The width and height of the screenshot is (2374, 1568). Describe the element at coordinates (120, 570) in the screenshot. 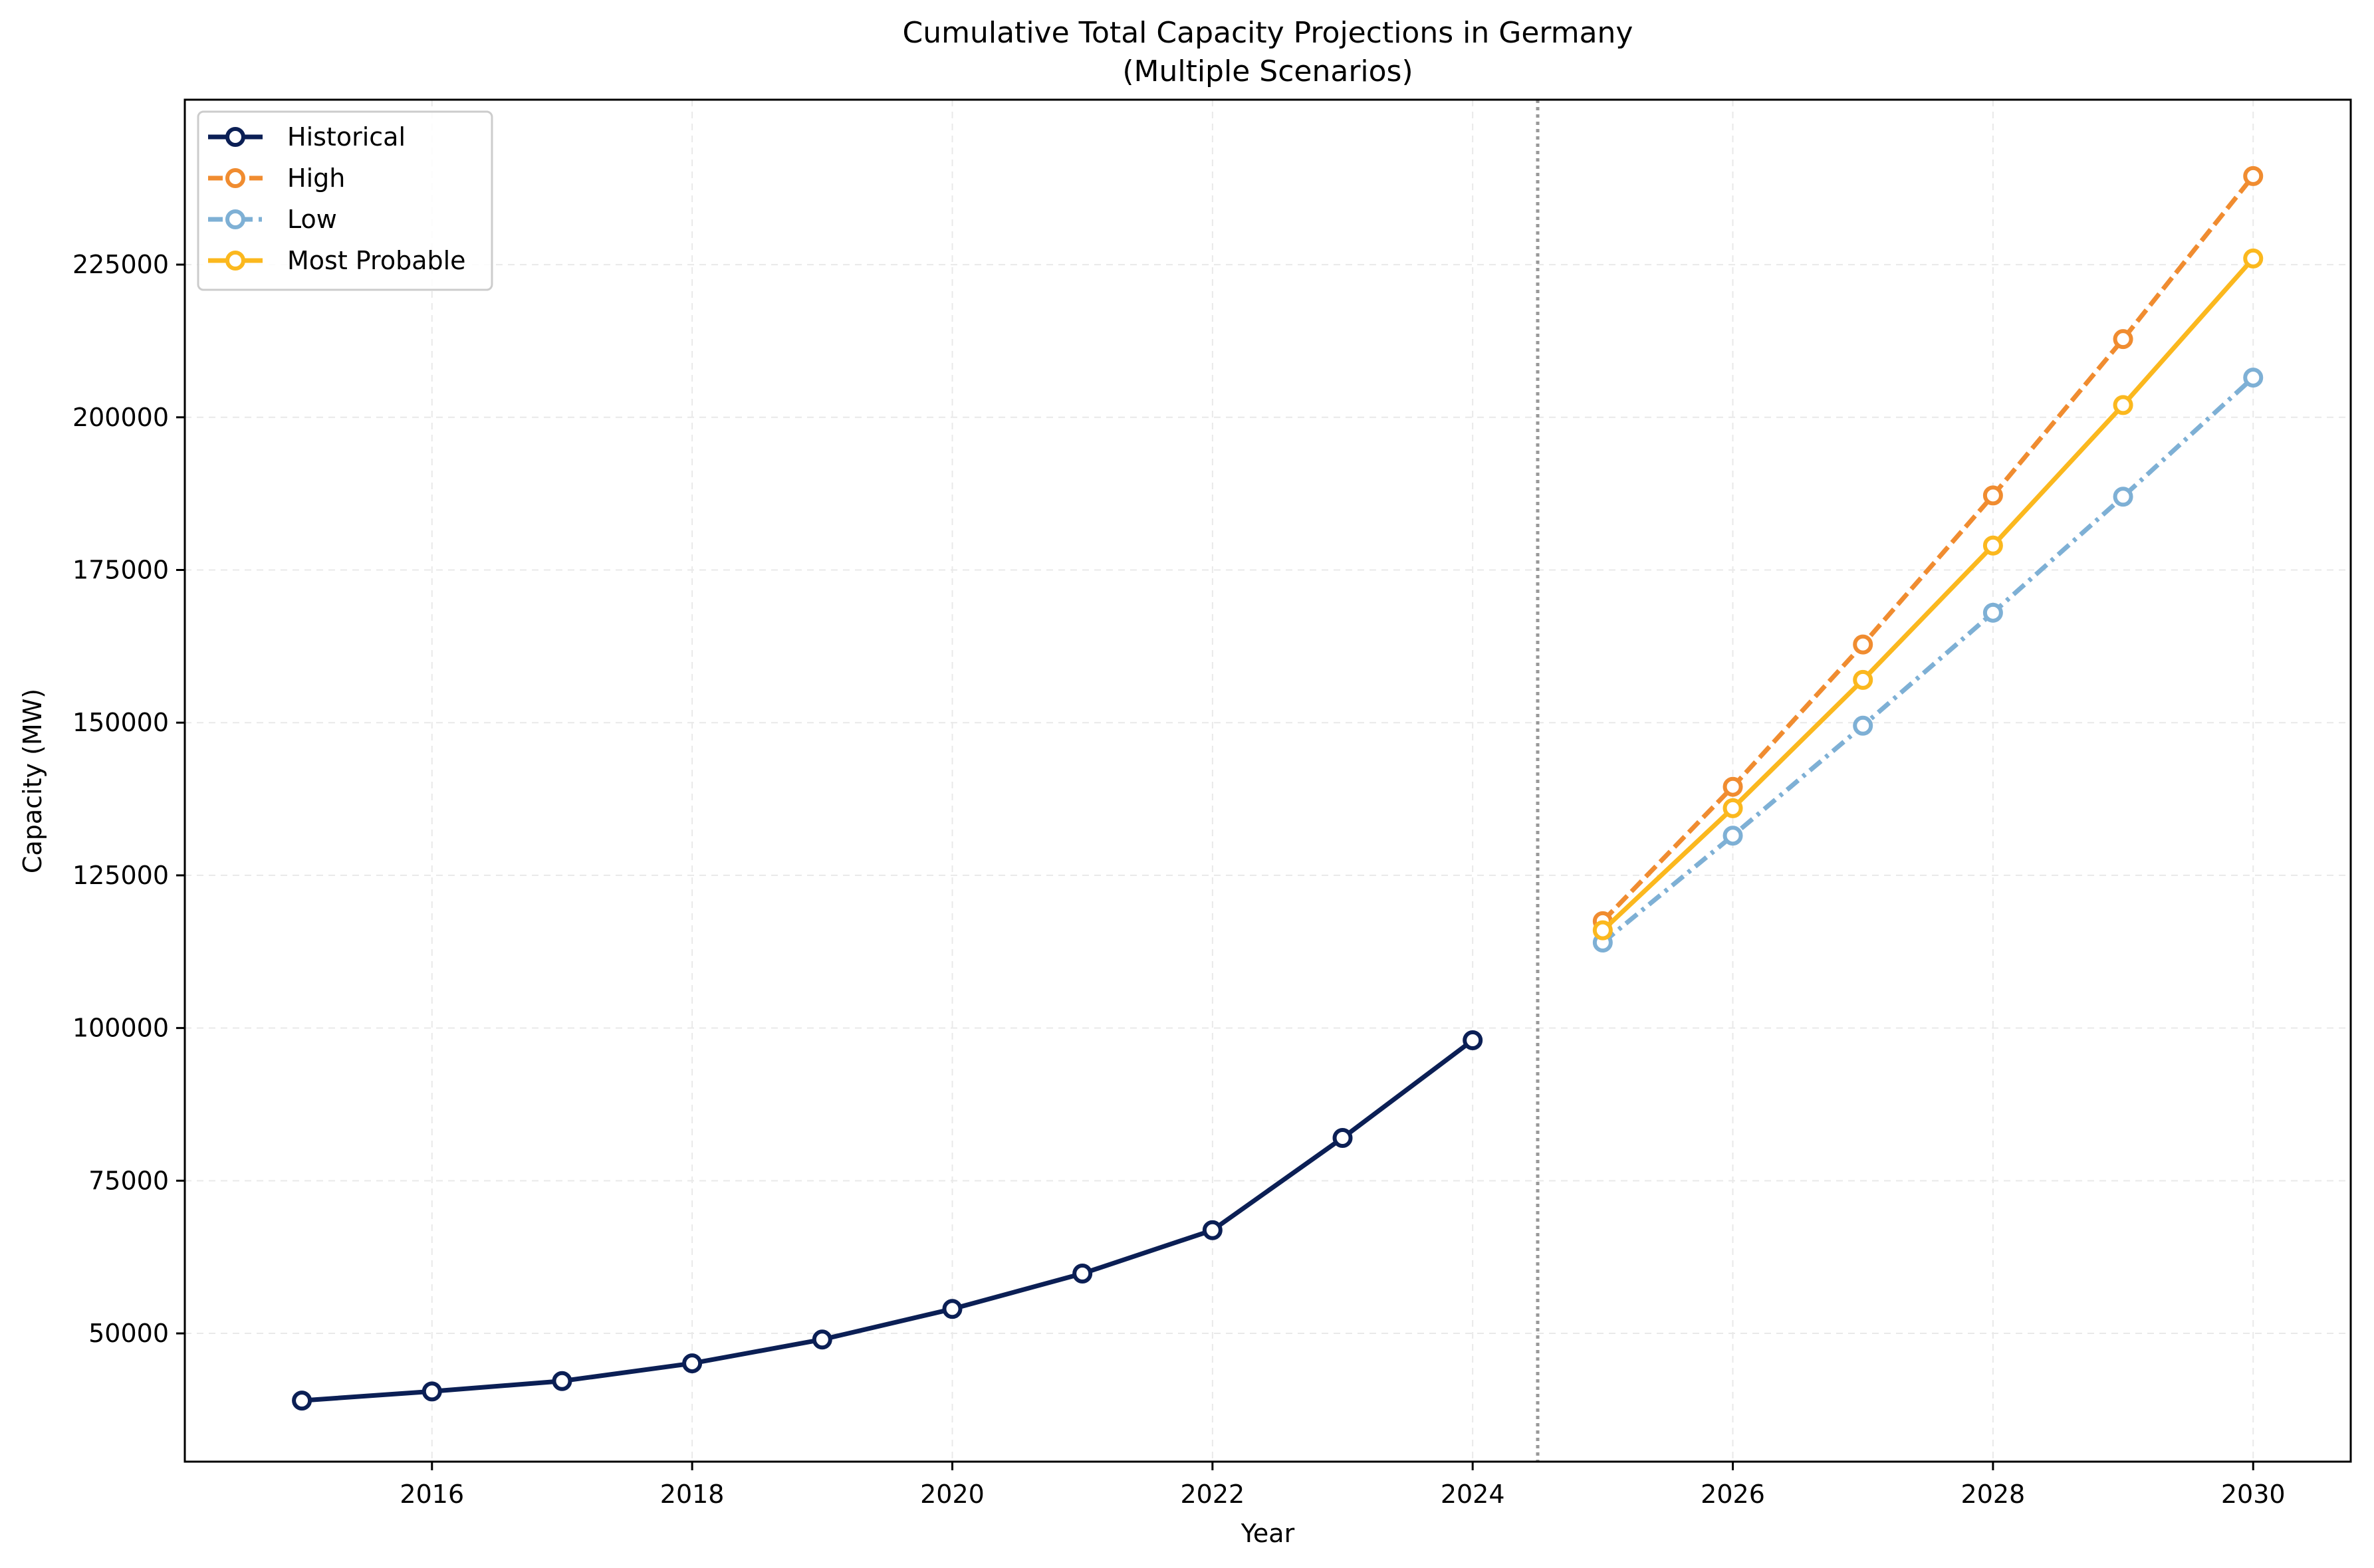

I see `y-tick-label: 175000` at that location.